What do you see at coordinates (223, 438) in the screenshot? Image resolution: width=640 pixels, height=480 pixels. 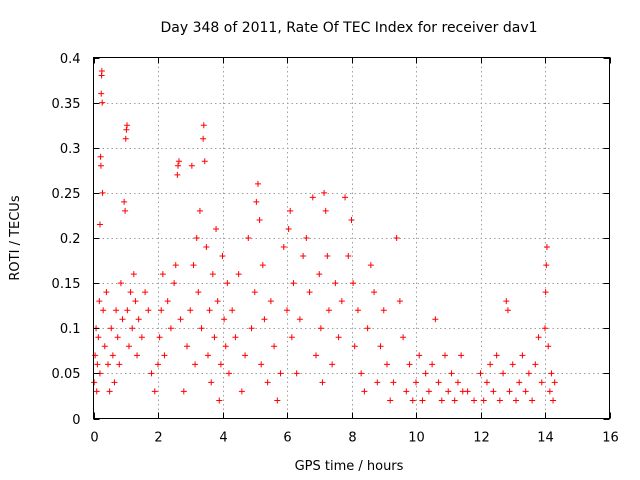 I see `x-tick-label: 4` at bounding box center [223, 438].